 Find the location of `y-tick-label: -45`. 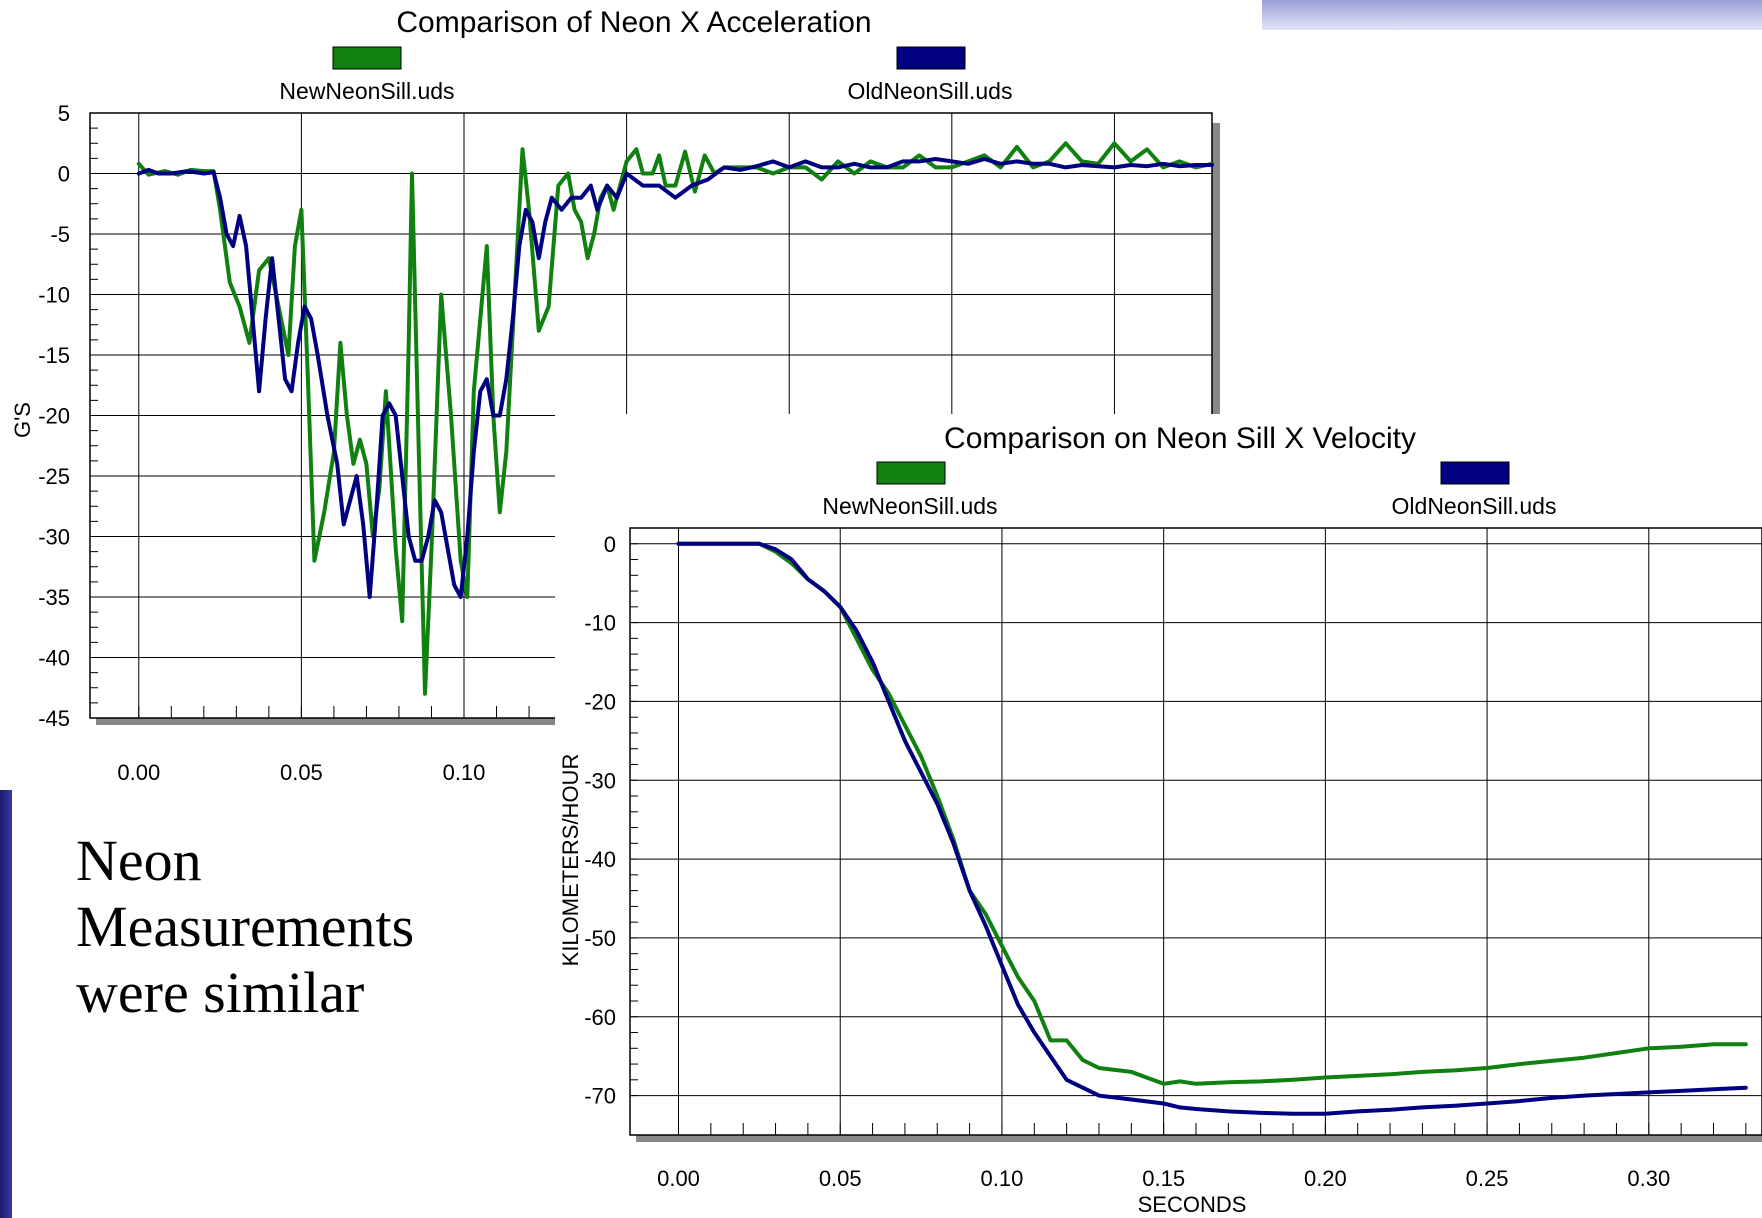

y-tick-label: -45 is located at coordinates (54, 718).